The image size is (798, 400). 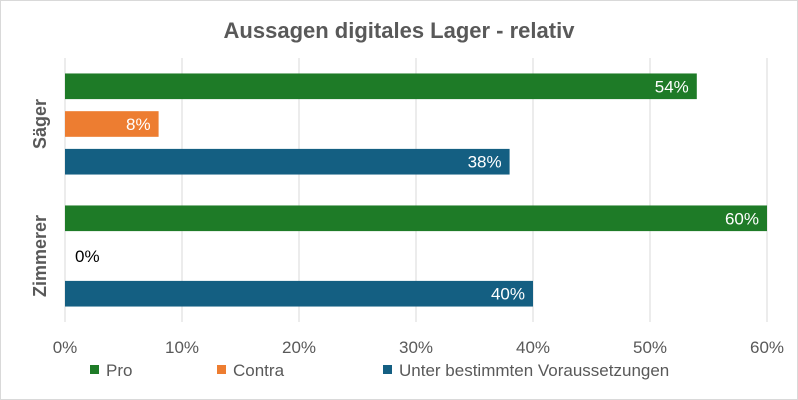 I want to click on data-label: 60%, so click(x=742, y=218).